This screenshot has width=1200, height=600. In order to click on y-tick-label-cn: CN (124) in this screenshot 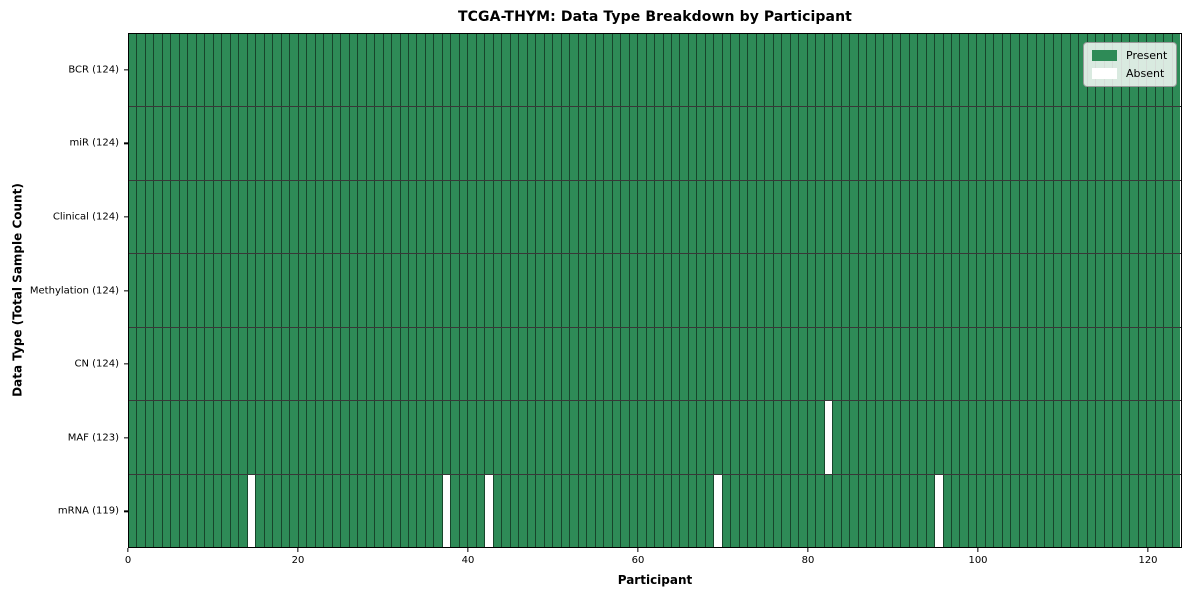, I will do `click(96, 364)`.